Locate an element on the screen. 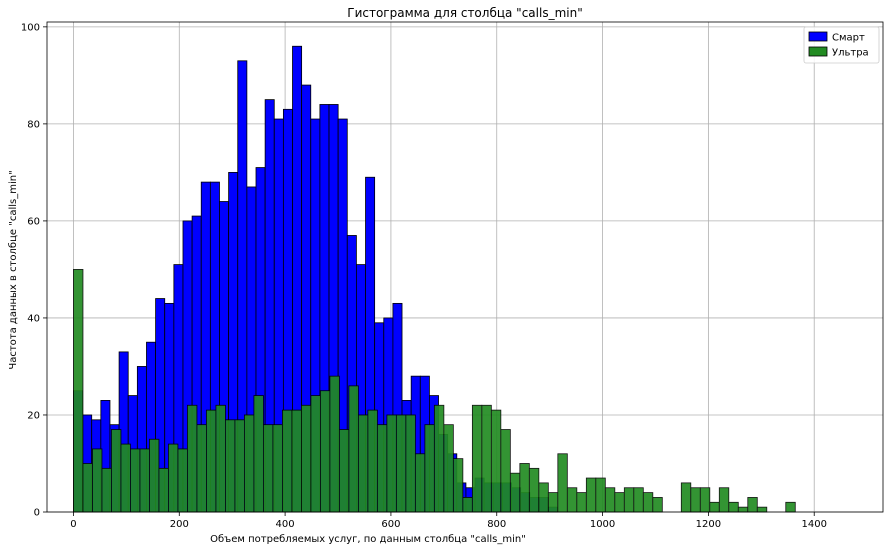 The height and width of the screenshot is (551, 892). x-tick-label: 0 is located at coordinates (73, 524).